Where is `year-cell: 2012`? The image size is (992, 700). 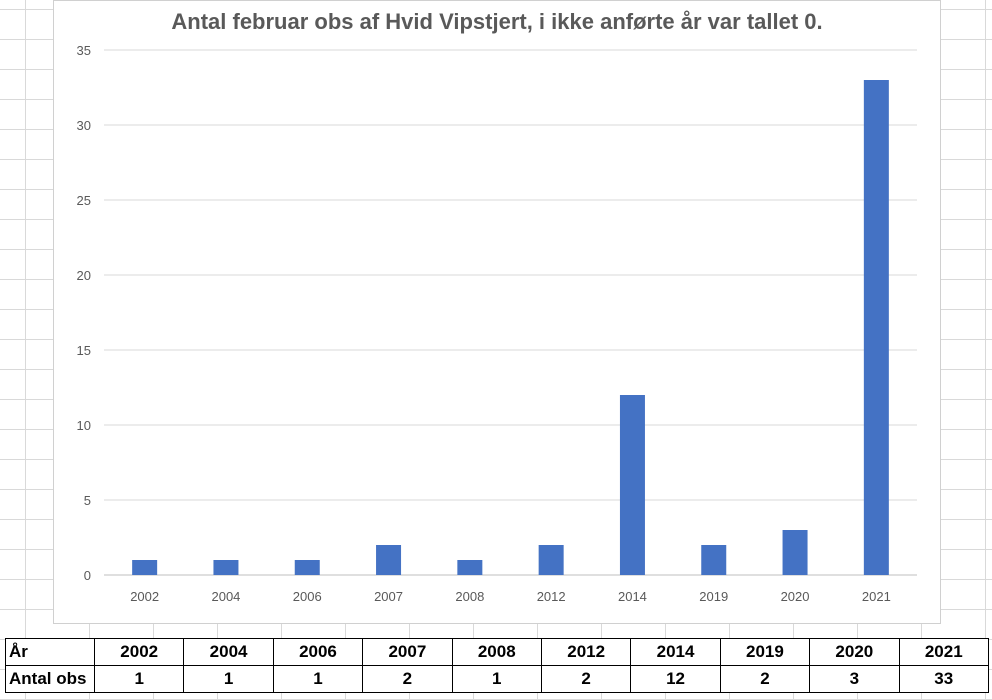 year-cell: 2012 is located at coordinates (586, 652).